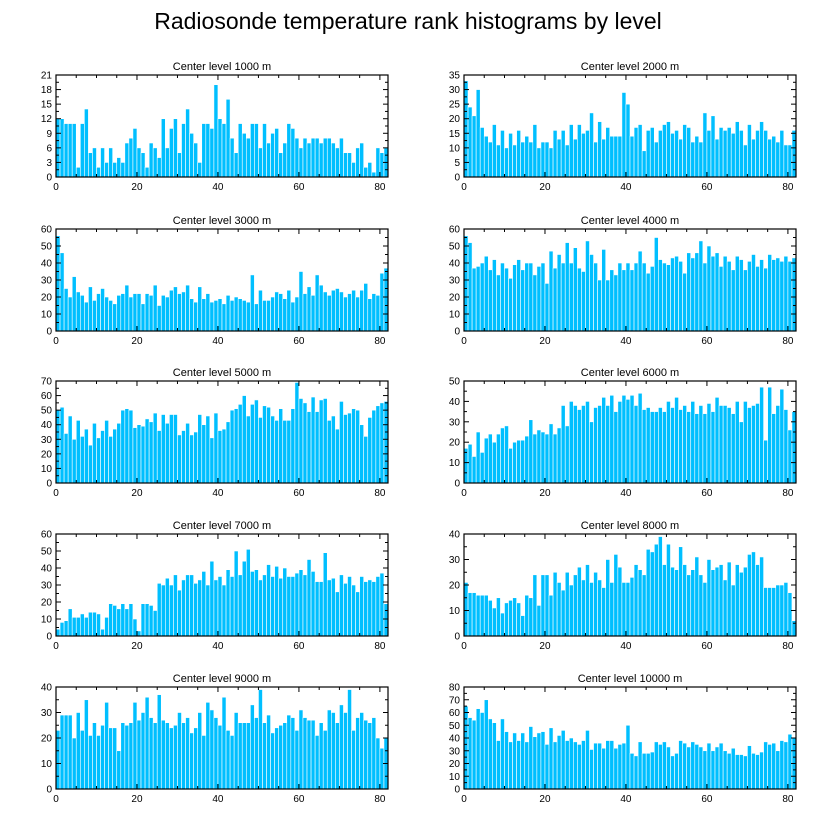 The width and height of the screenshot is (816, 824). What do you see at coordinates (222, 373) in the screenshot?
I see `panel-title: Center level 5000 m` at bounding box center [222, 373].